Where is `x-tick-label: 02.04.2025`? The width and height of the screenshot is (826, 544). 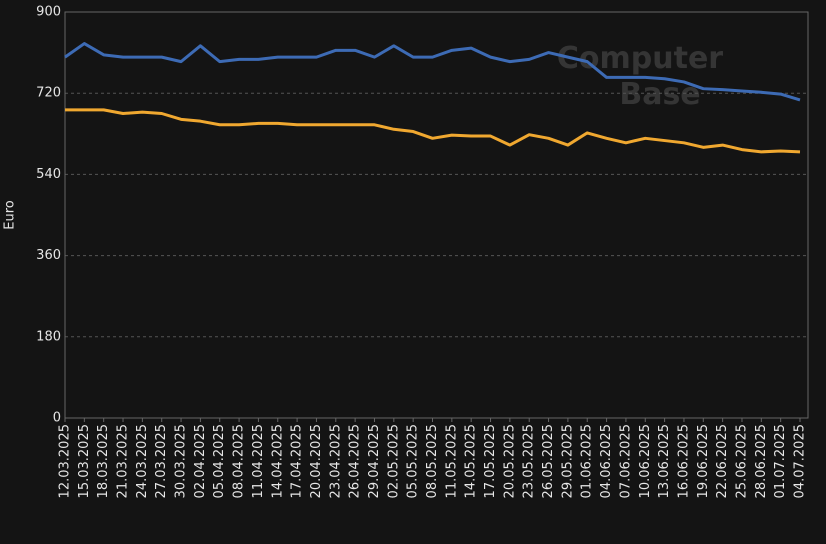
x-tick-label: 02.04.2025 is located at coordinates (200, 461).